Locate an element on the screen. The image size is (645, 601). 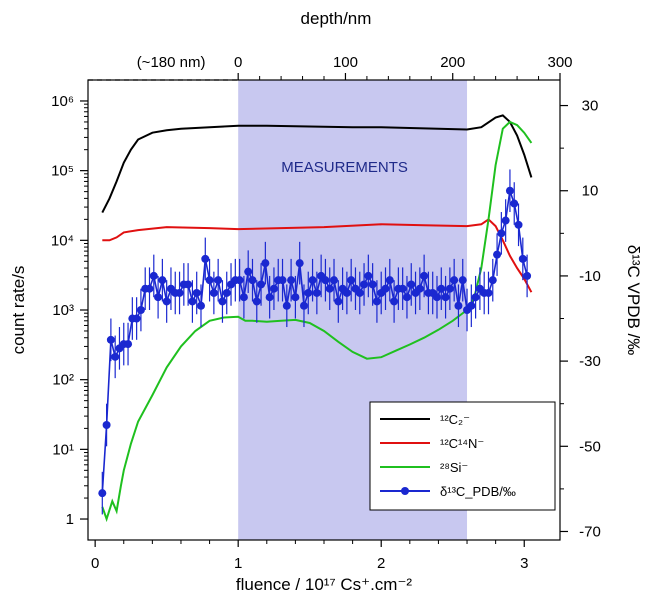
y-left-tick-label: 10² is located at coordinates (63, 380).